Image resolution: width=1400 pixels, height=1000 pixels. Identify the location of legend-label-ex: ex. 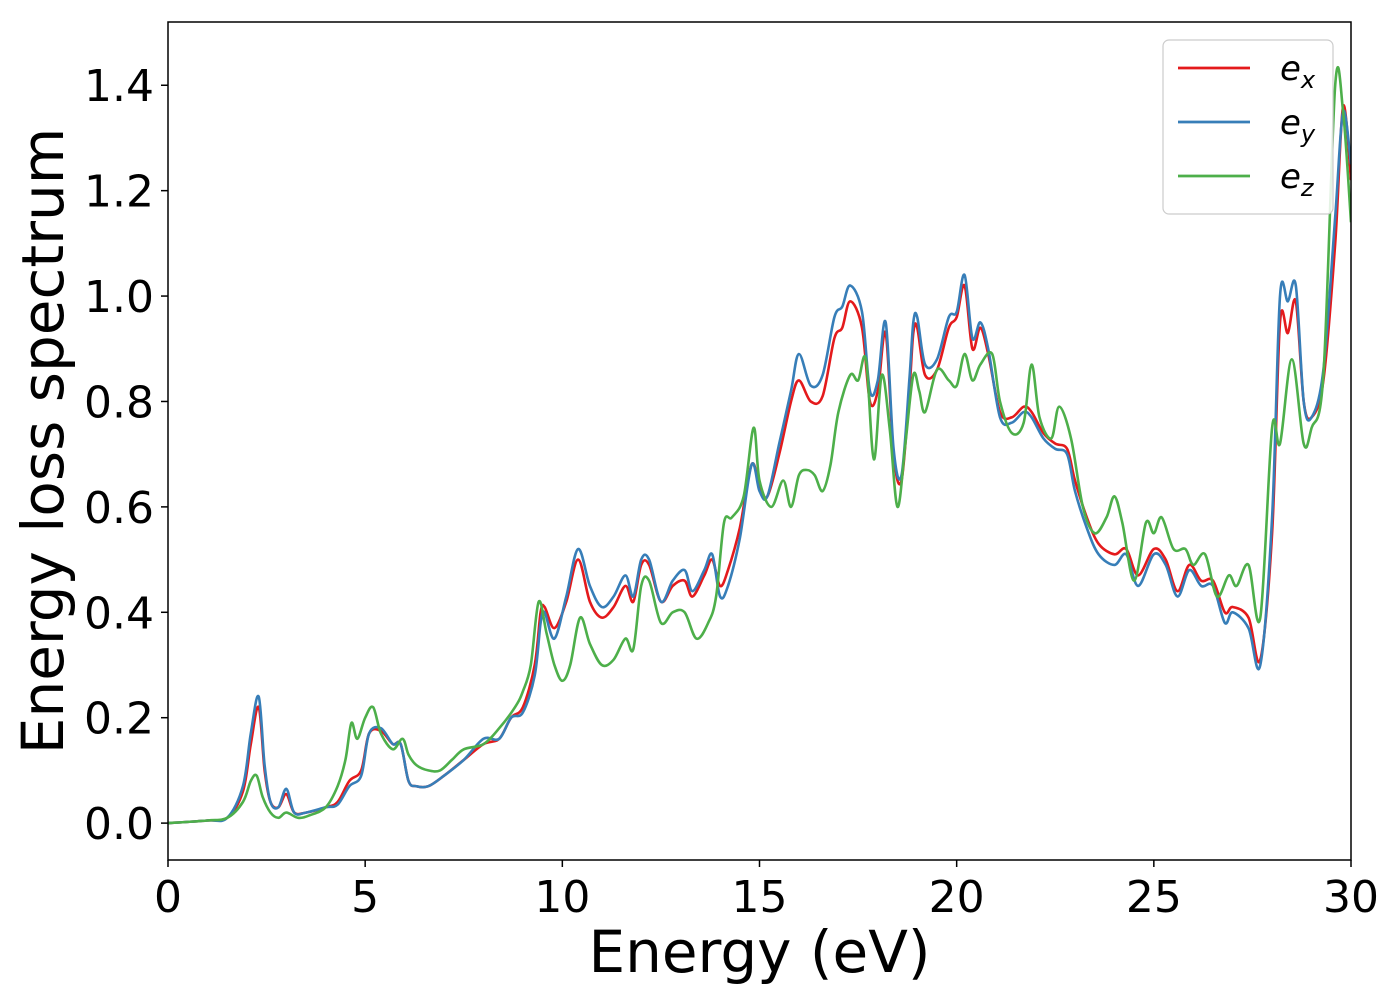
(1298, 71).